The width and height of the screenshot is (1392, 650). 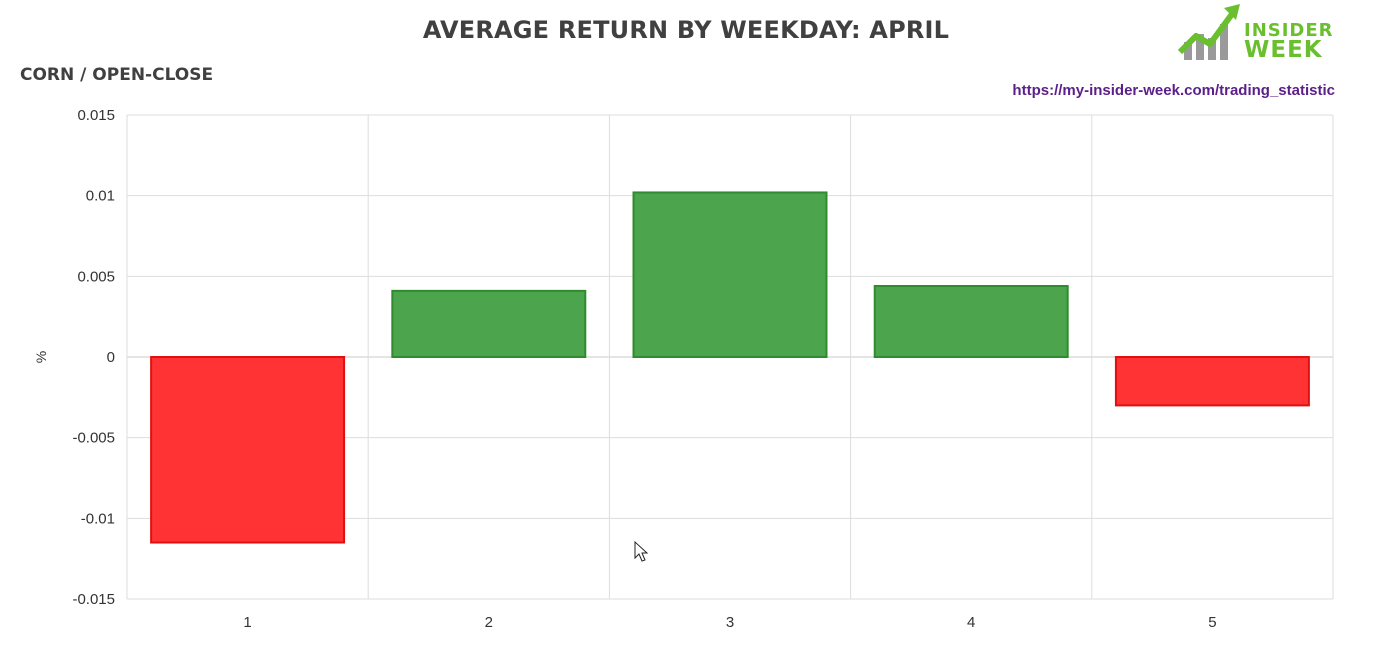 I want to click on y-tick-label: 0.005, so click(x=96, y=276).